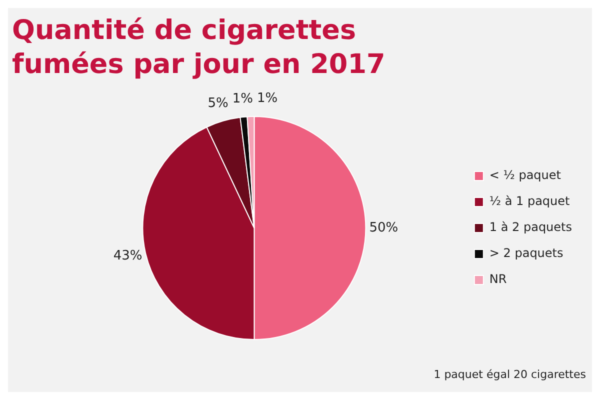 This screenshot has height=400, width=600. Describe the element at coordinates (383, 228) in the screenshot. I see `data-label: 50%` at that location.